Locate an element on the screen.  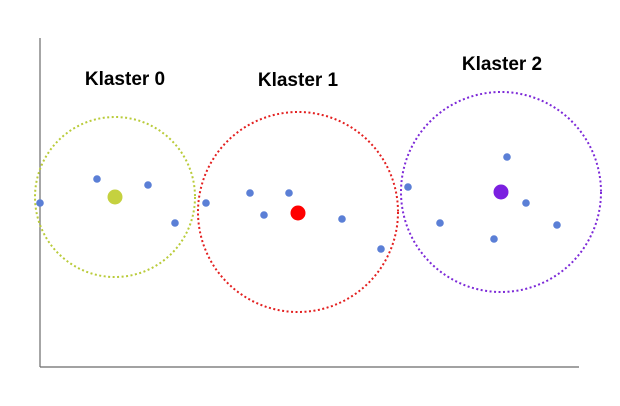
cluster-2-centroid is located at coordinates (501, 192).